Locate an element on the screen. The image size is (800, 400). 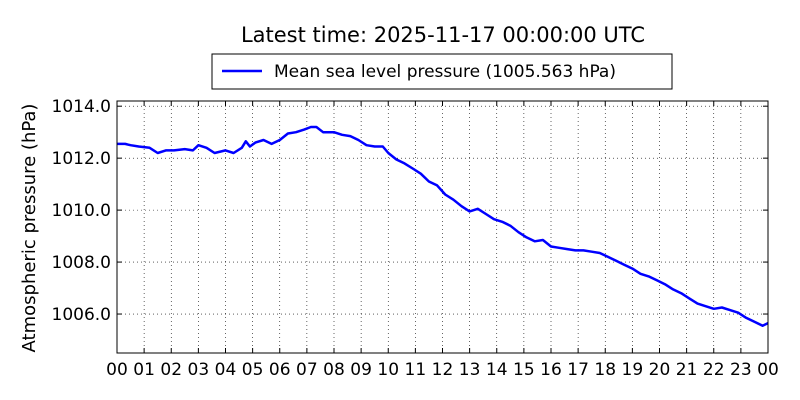
x-tick-label: 18 is located at coordinates (605, 370).